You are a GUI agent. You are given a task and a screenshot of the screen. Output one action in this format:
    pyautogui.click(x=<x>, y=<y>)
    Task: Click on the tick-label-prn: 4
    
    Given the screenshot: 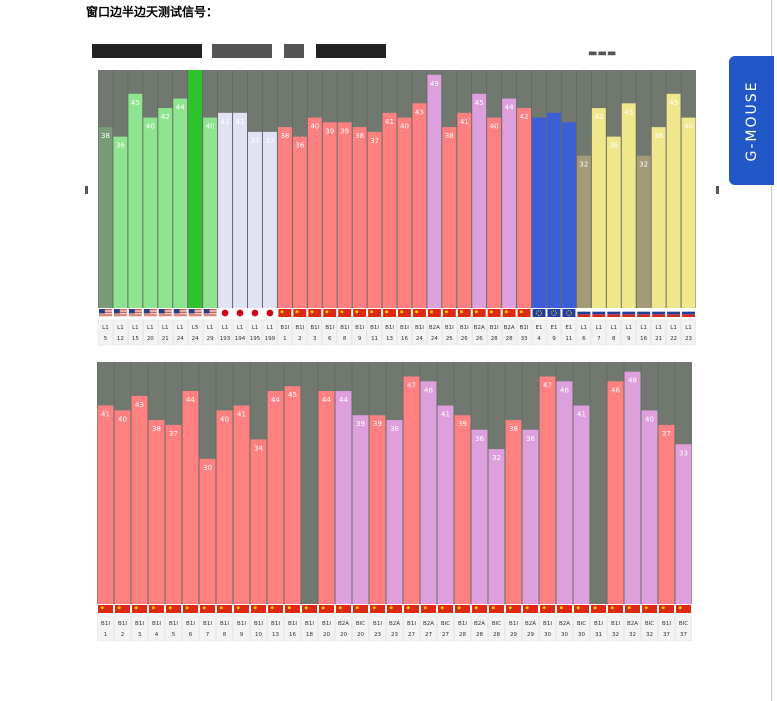 What is the action you would take?
    pyautogui.click(x=157, y=635)
    